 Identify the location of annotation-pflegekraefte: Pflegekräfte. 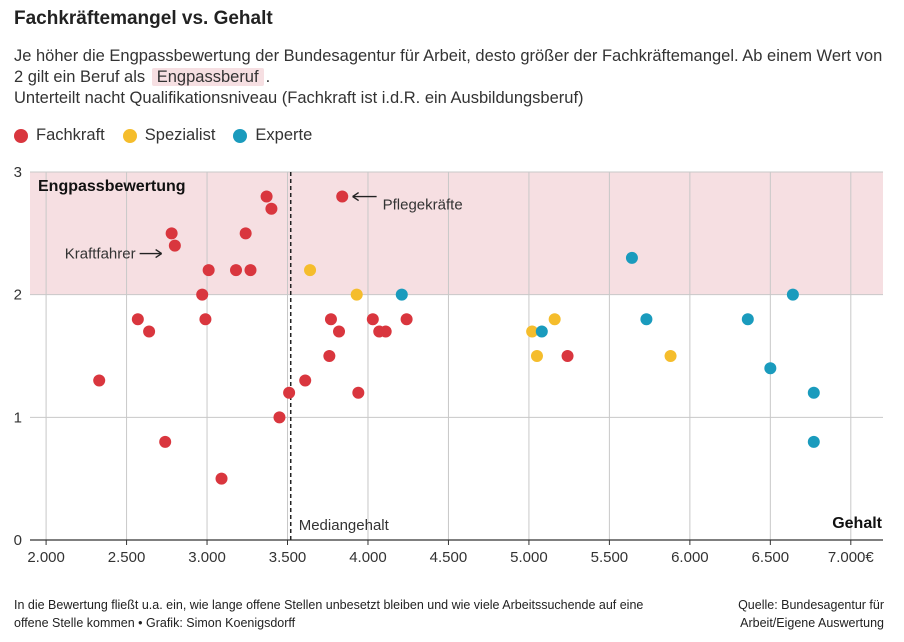
(423, 205).